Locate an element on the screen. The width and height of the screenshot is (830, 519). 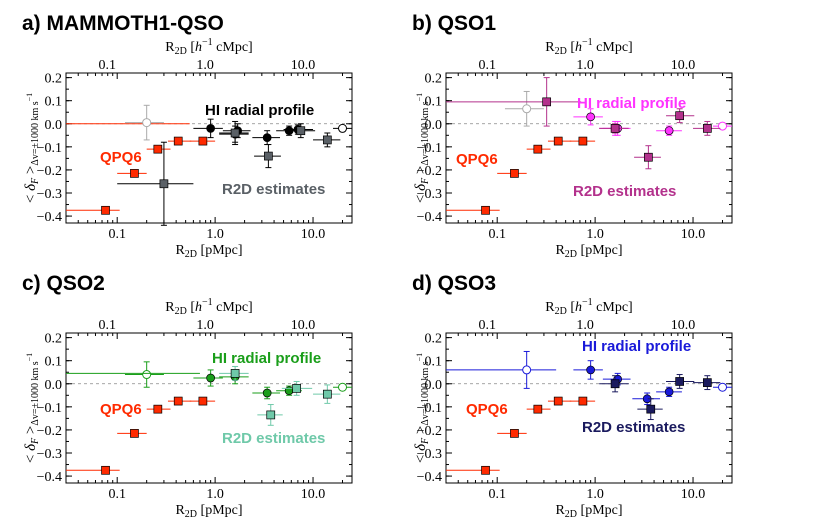
x-tick-label: 1.0 is located at coordinates (595, 234).